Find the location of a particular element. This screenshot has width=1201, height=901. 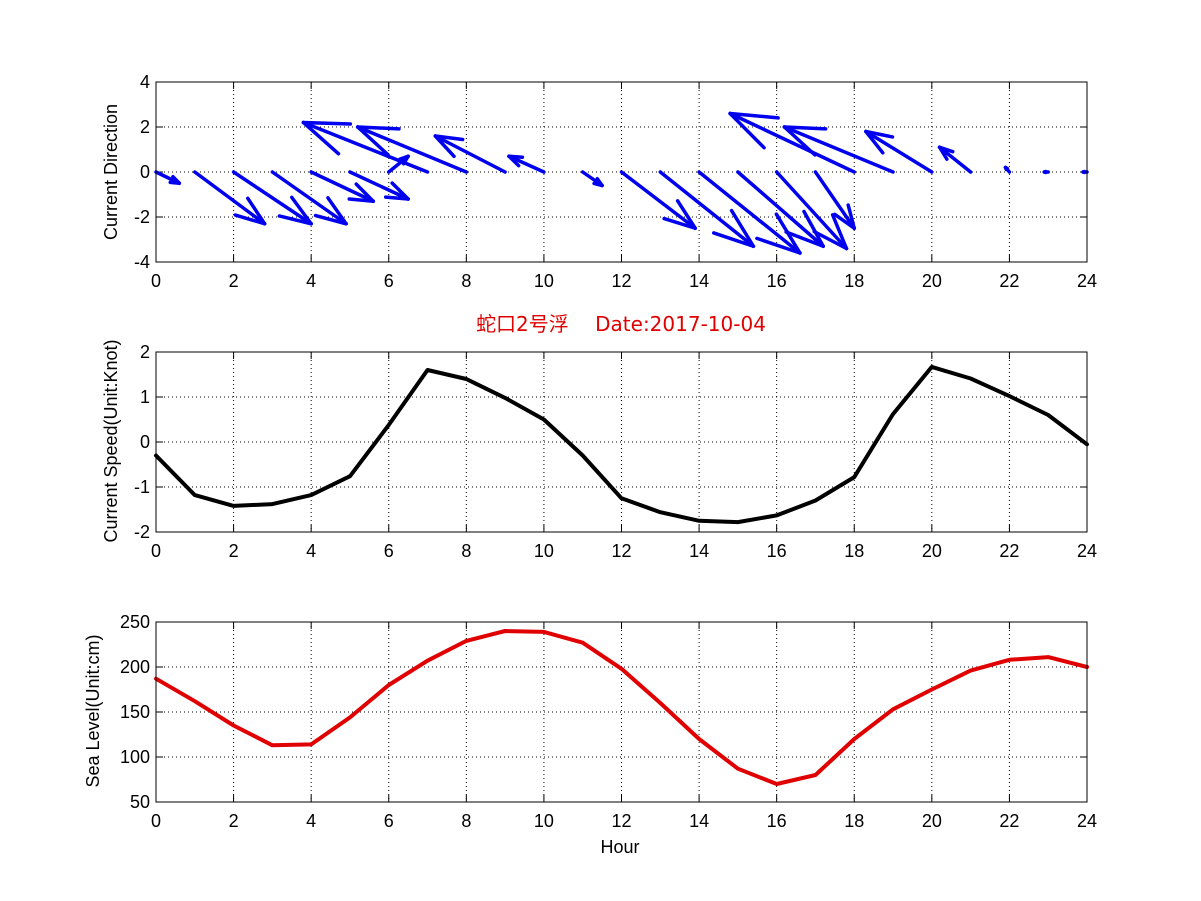

ylabel-sea-level: Sea Level(Unit:cm) is located at coordinates (93, 710).